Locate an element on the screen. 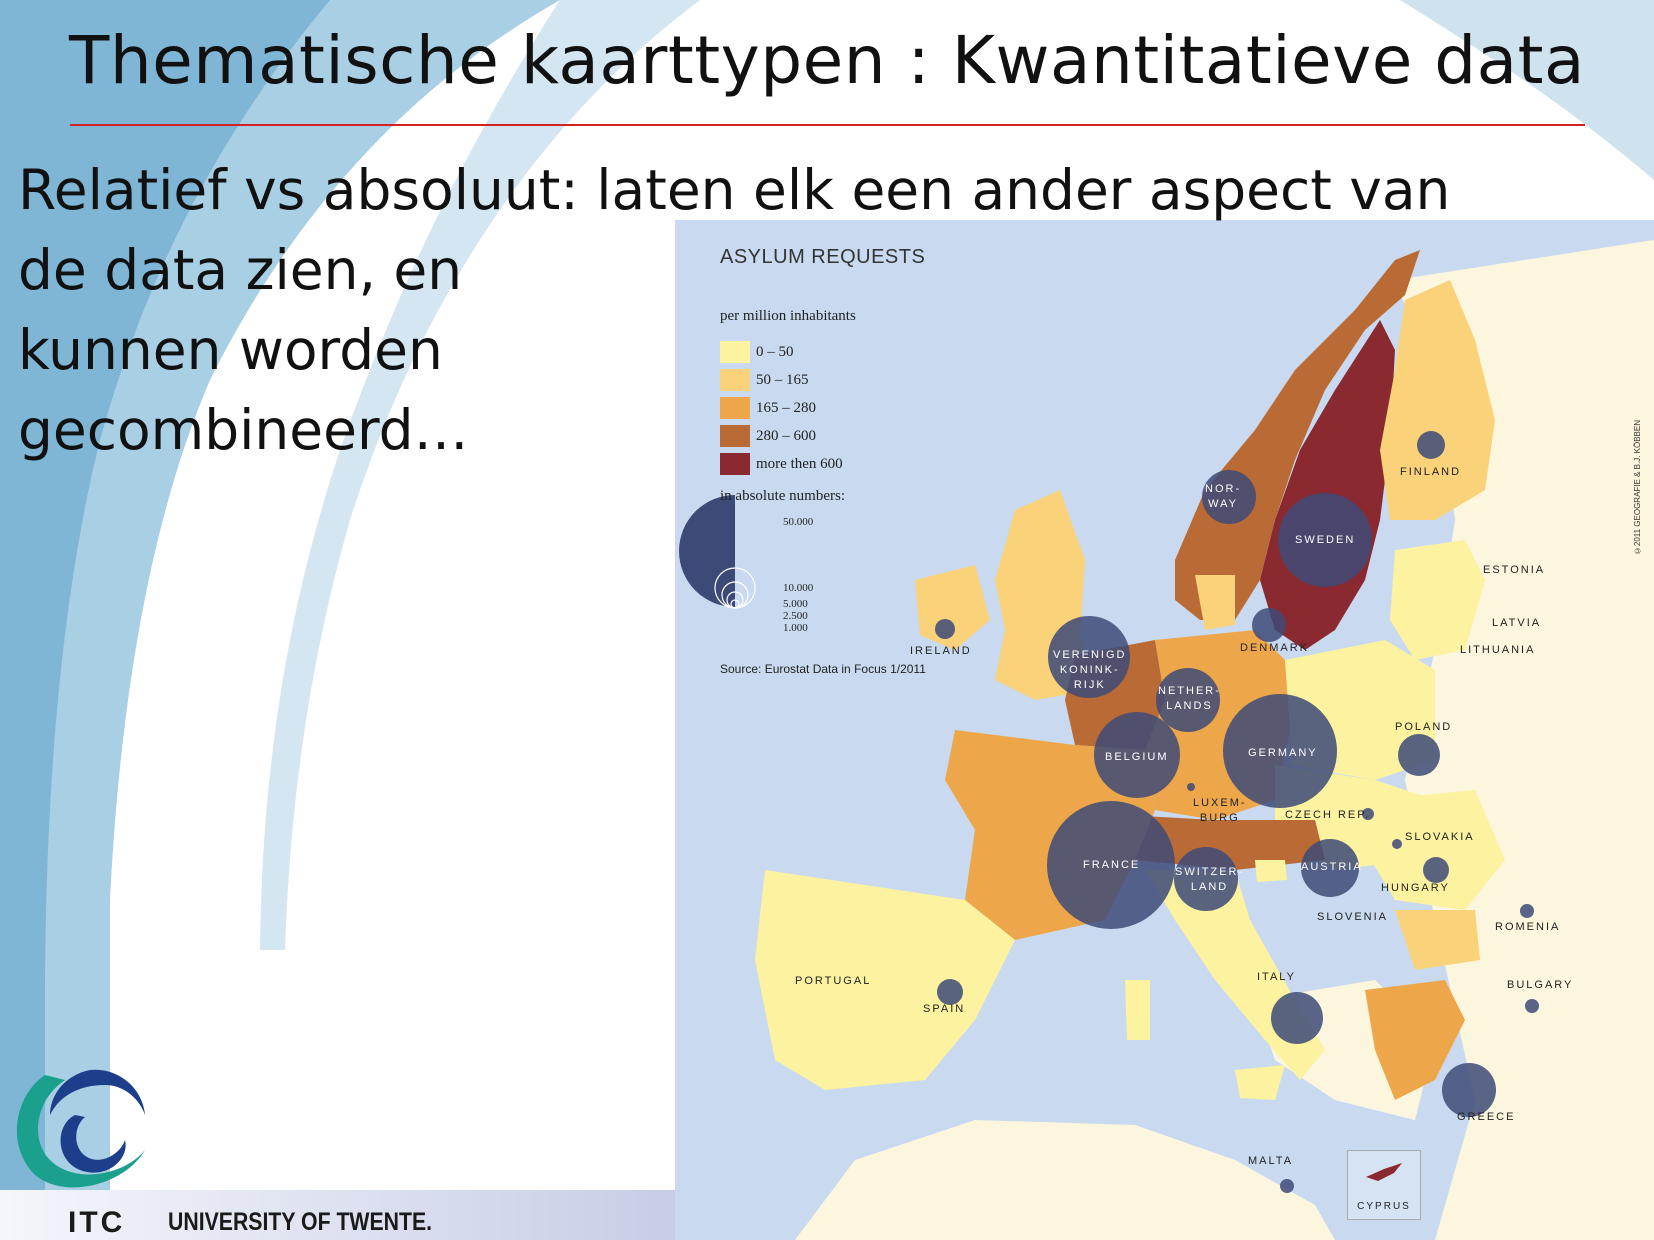  symbol-spain is located at coordinates (950, 992).